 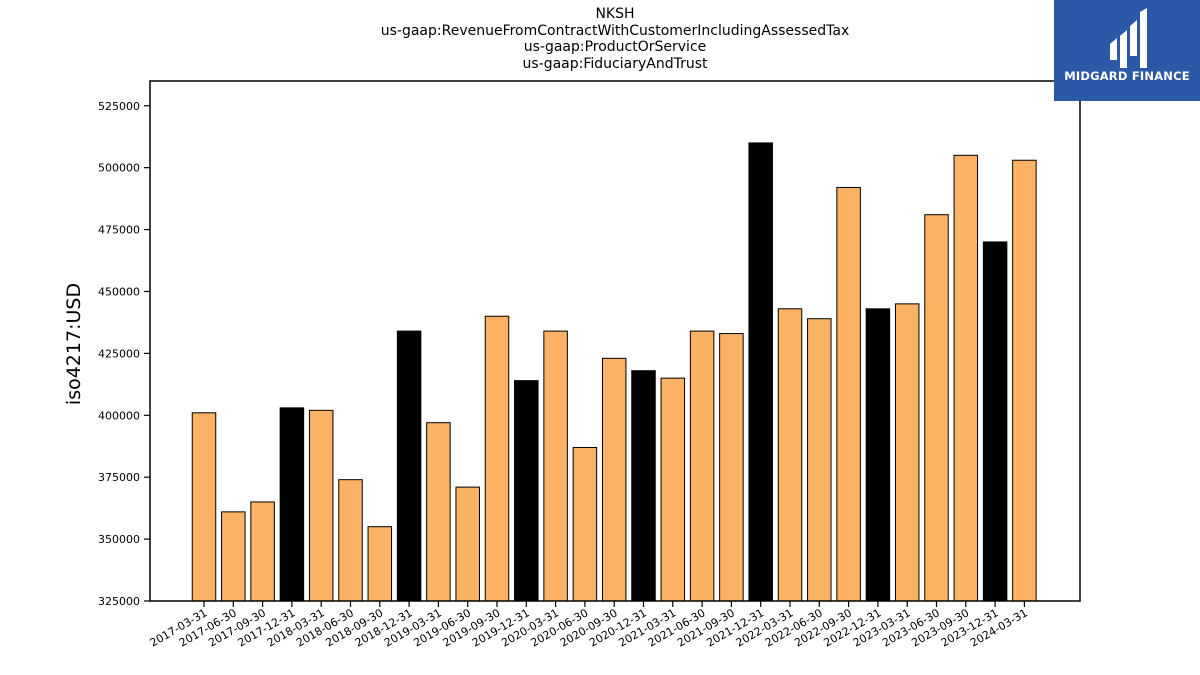 I want to click on y-tick-label: 500000, so click(x=119, y=168).